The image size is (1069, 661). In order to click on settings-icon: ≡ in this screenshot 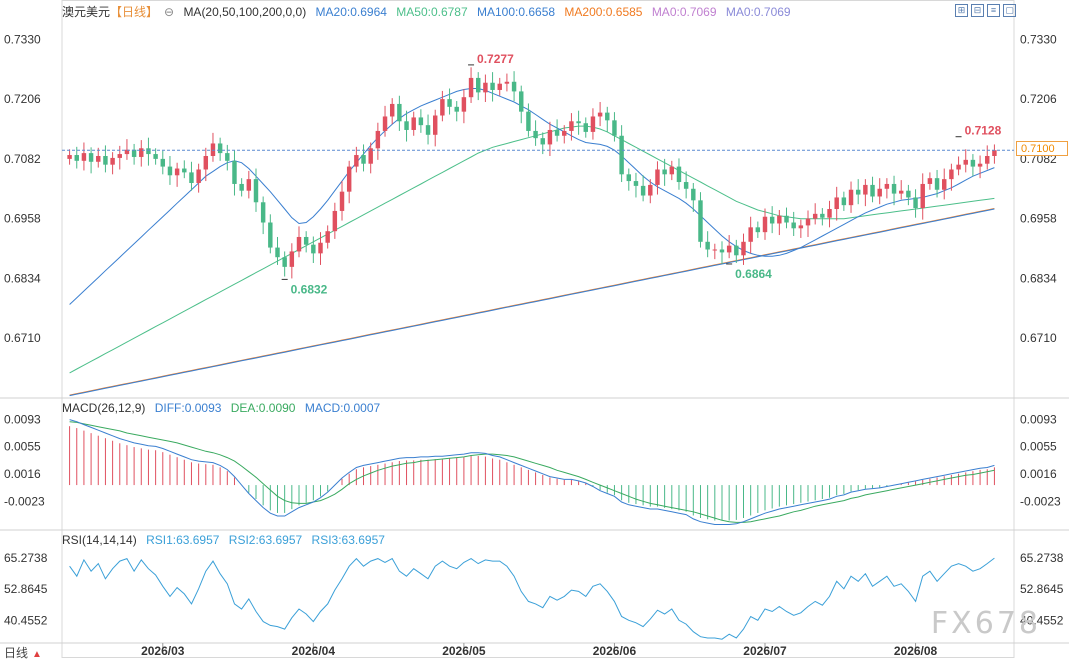, I will do `click(993, 10)`.